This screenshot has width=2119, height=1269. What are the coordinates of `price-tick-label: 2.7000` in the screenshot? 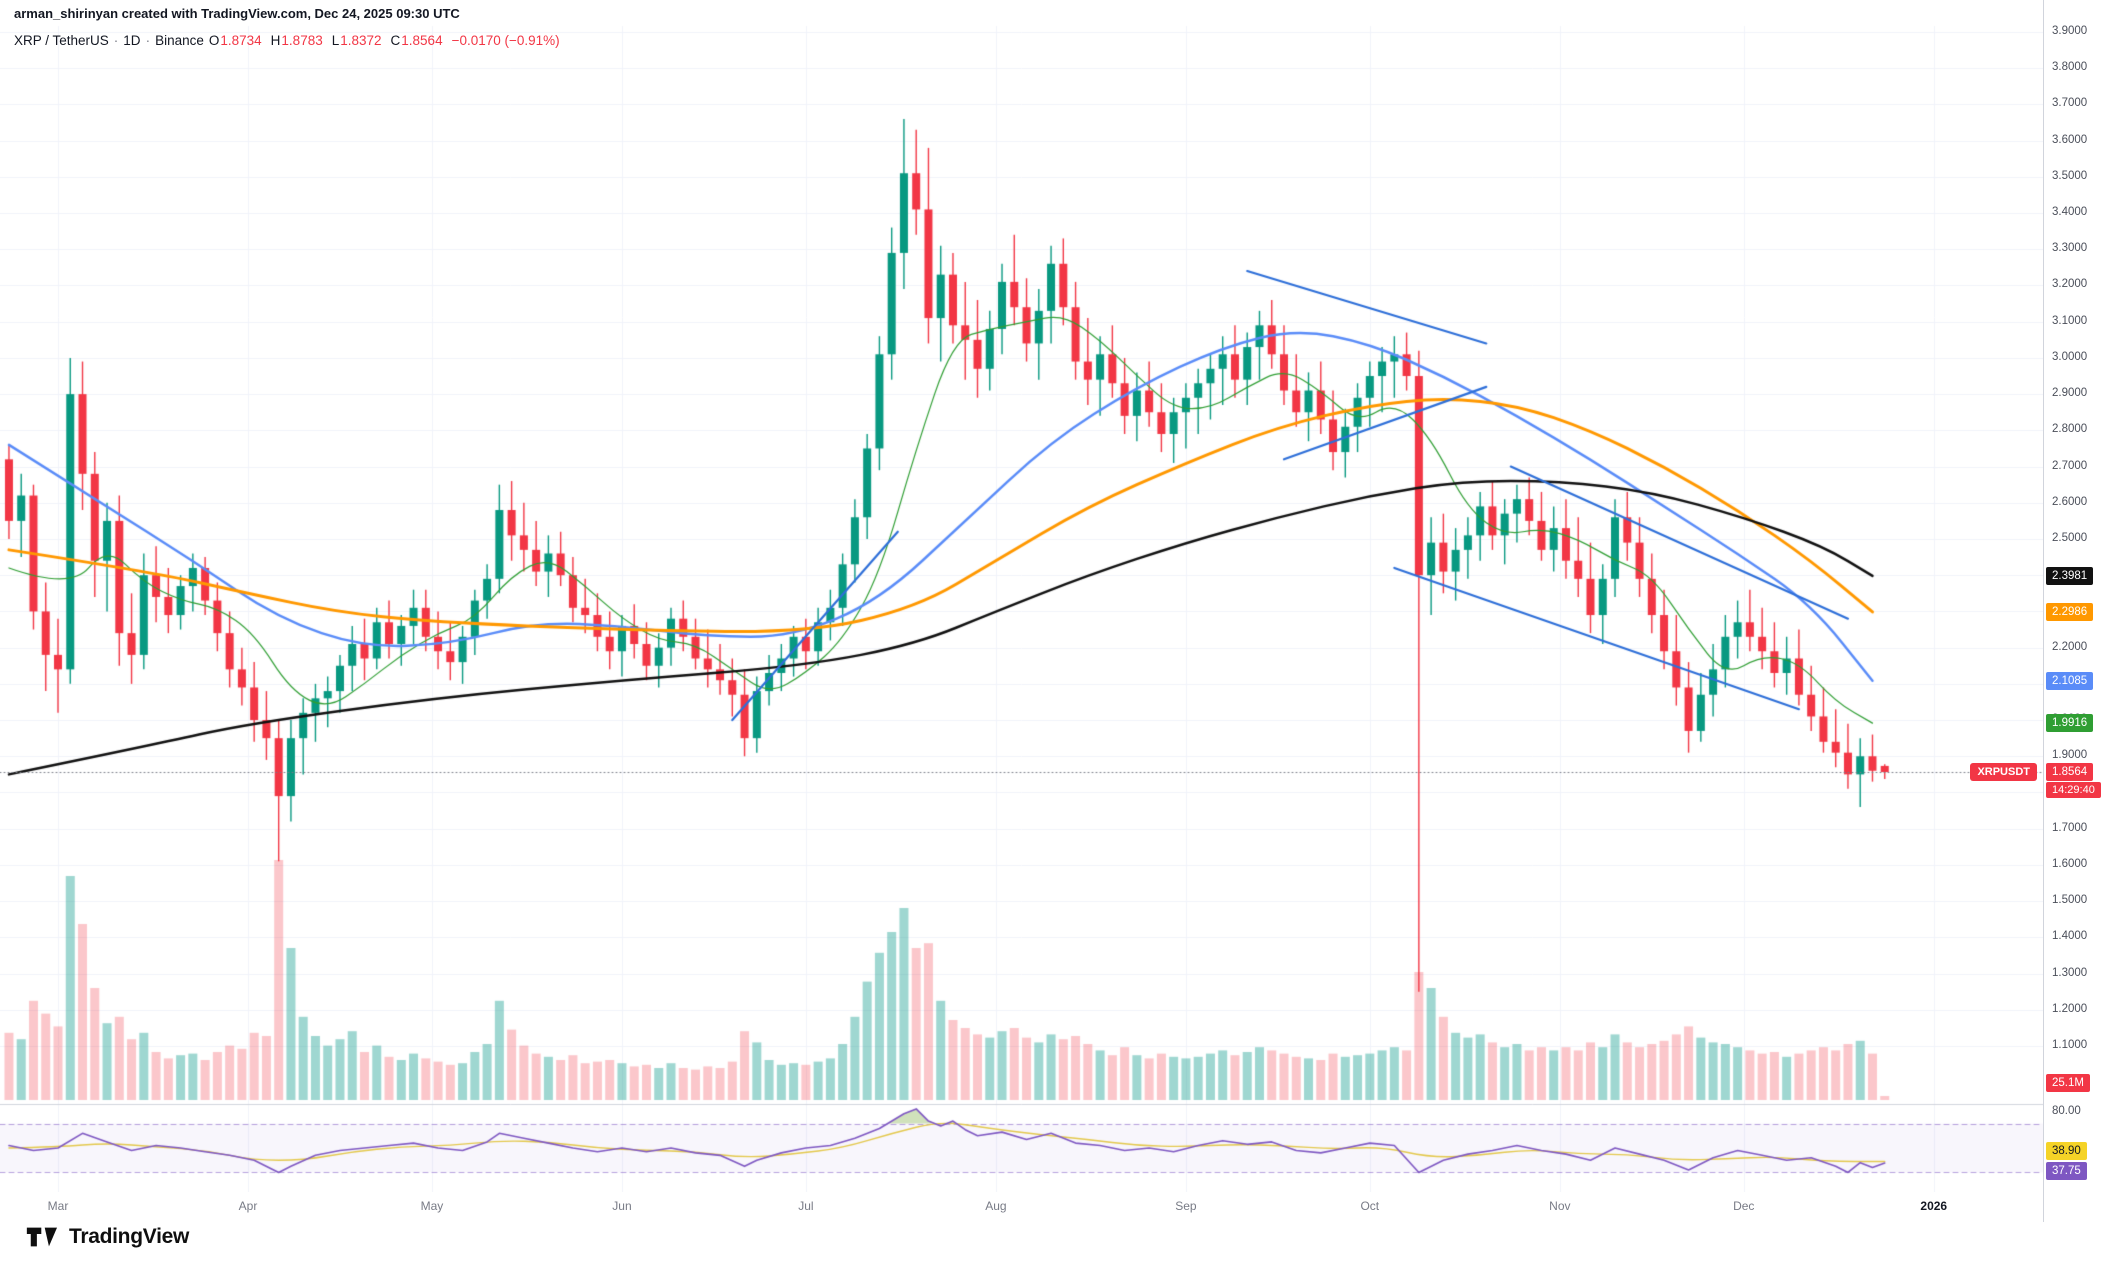 It's located at (2070, 465).